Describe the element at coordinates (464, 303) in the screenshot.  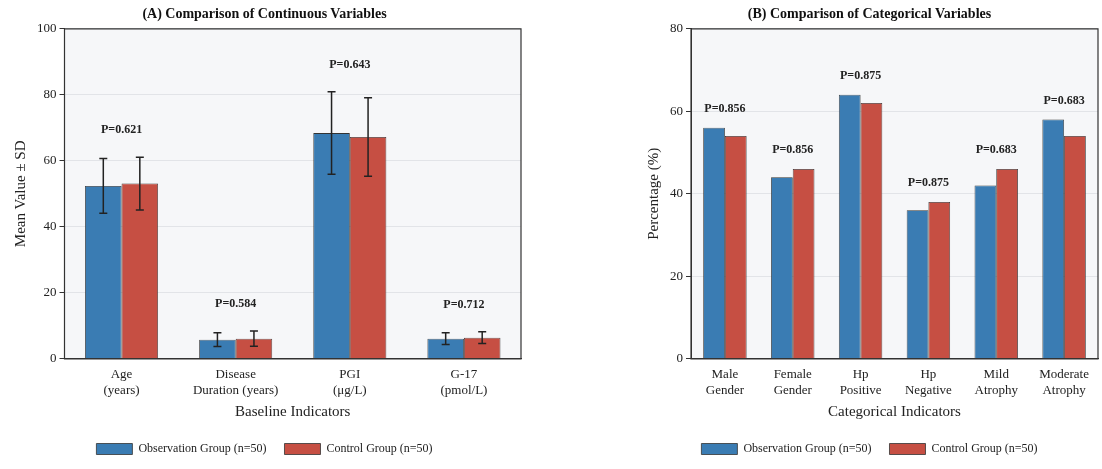
I see `annotation: P=0.712` at that location.